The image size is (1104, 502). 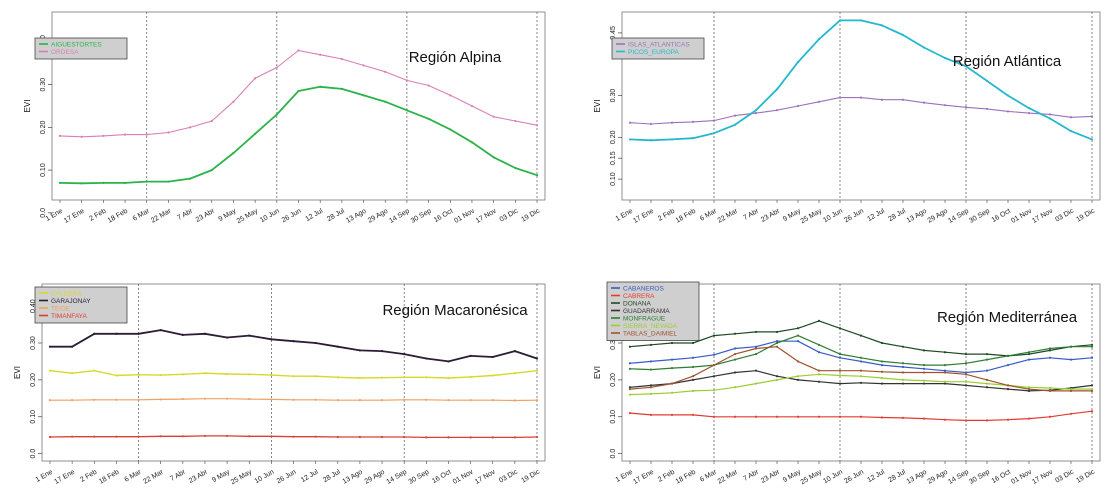 I want to click on x-tick-label: 2 Feb, so click(x=666, y=476).